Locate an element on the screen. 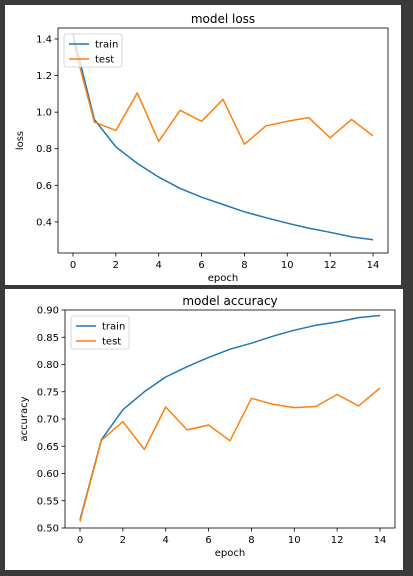 This screenshot has height=576, width=413. loss-y-tick-label: 1.0 is located at coordinates (44, 113).